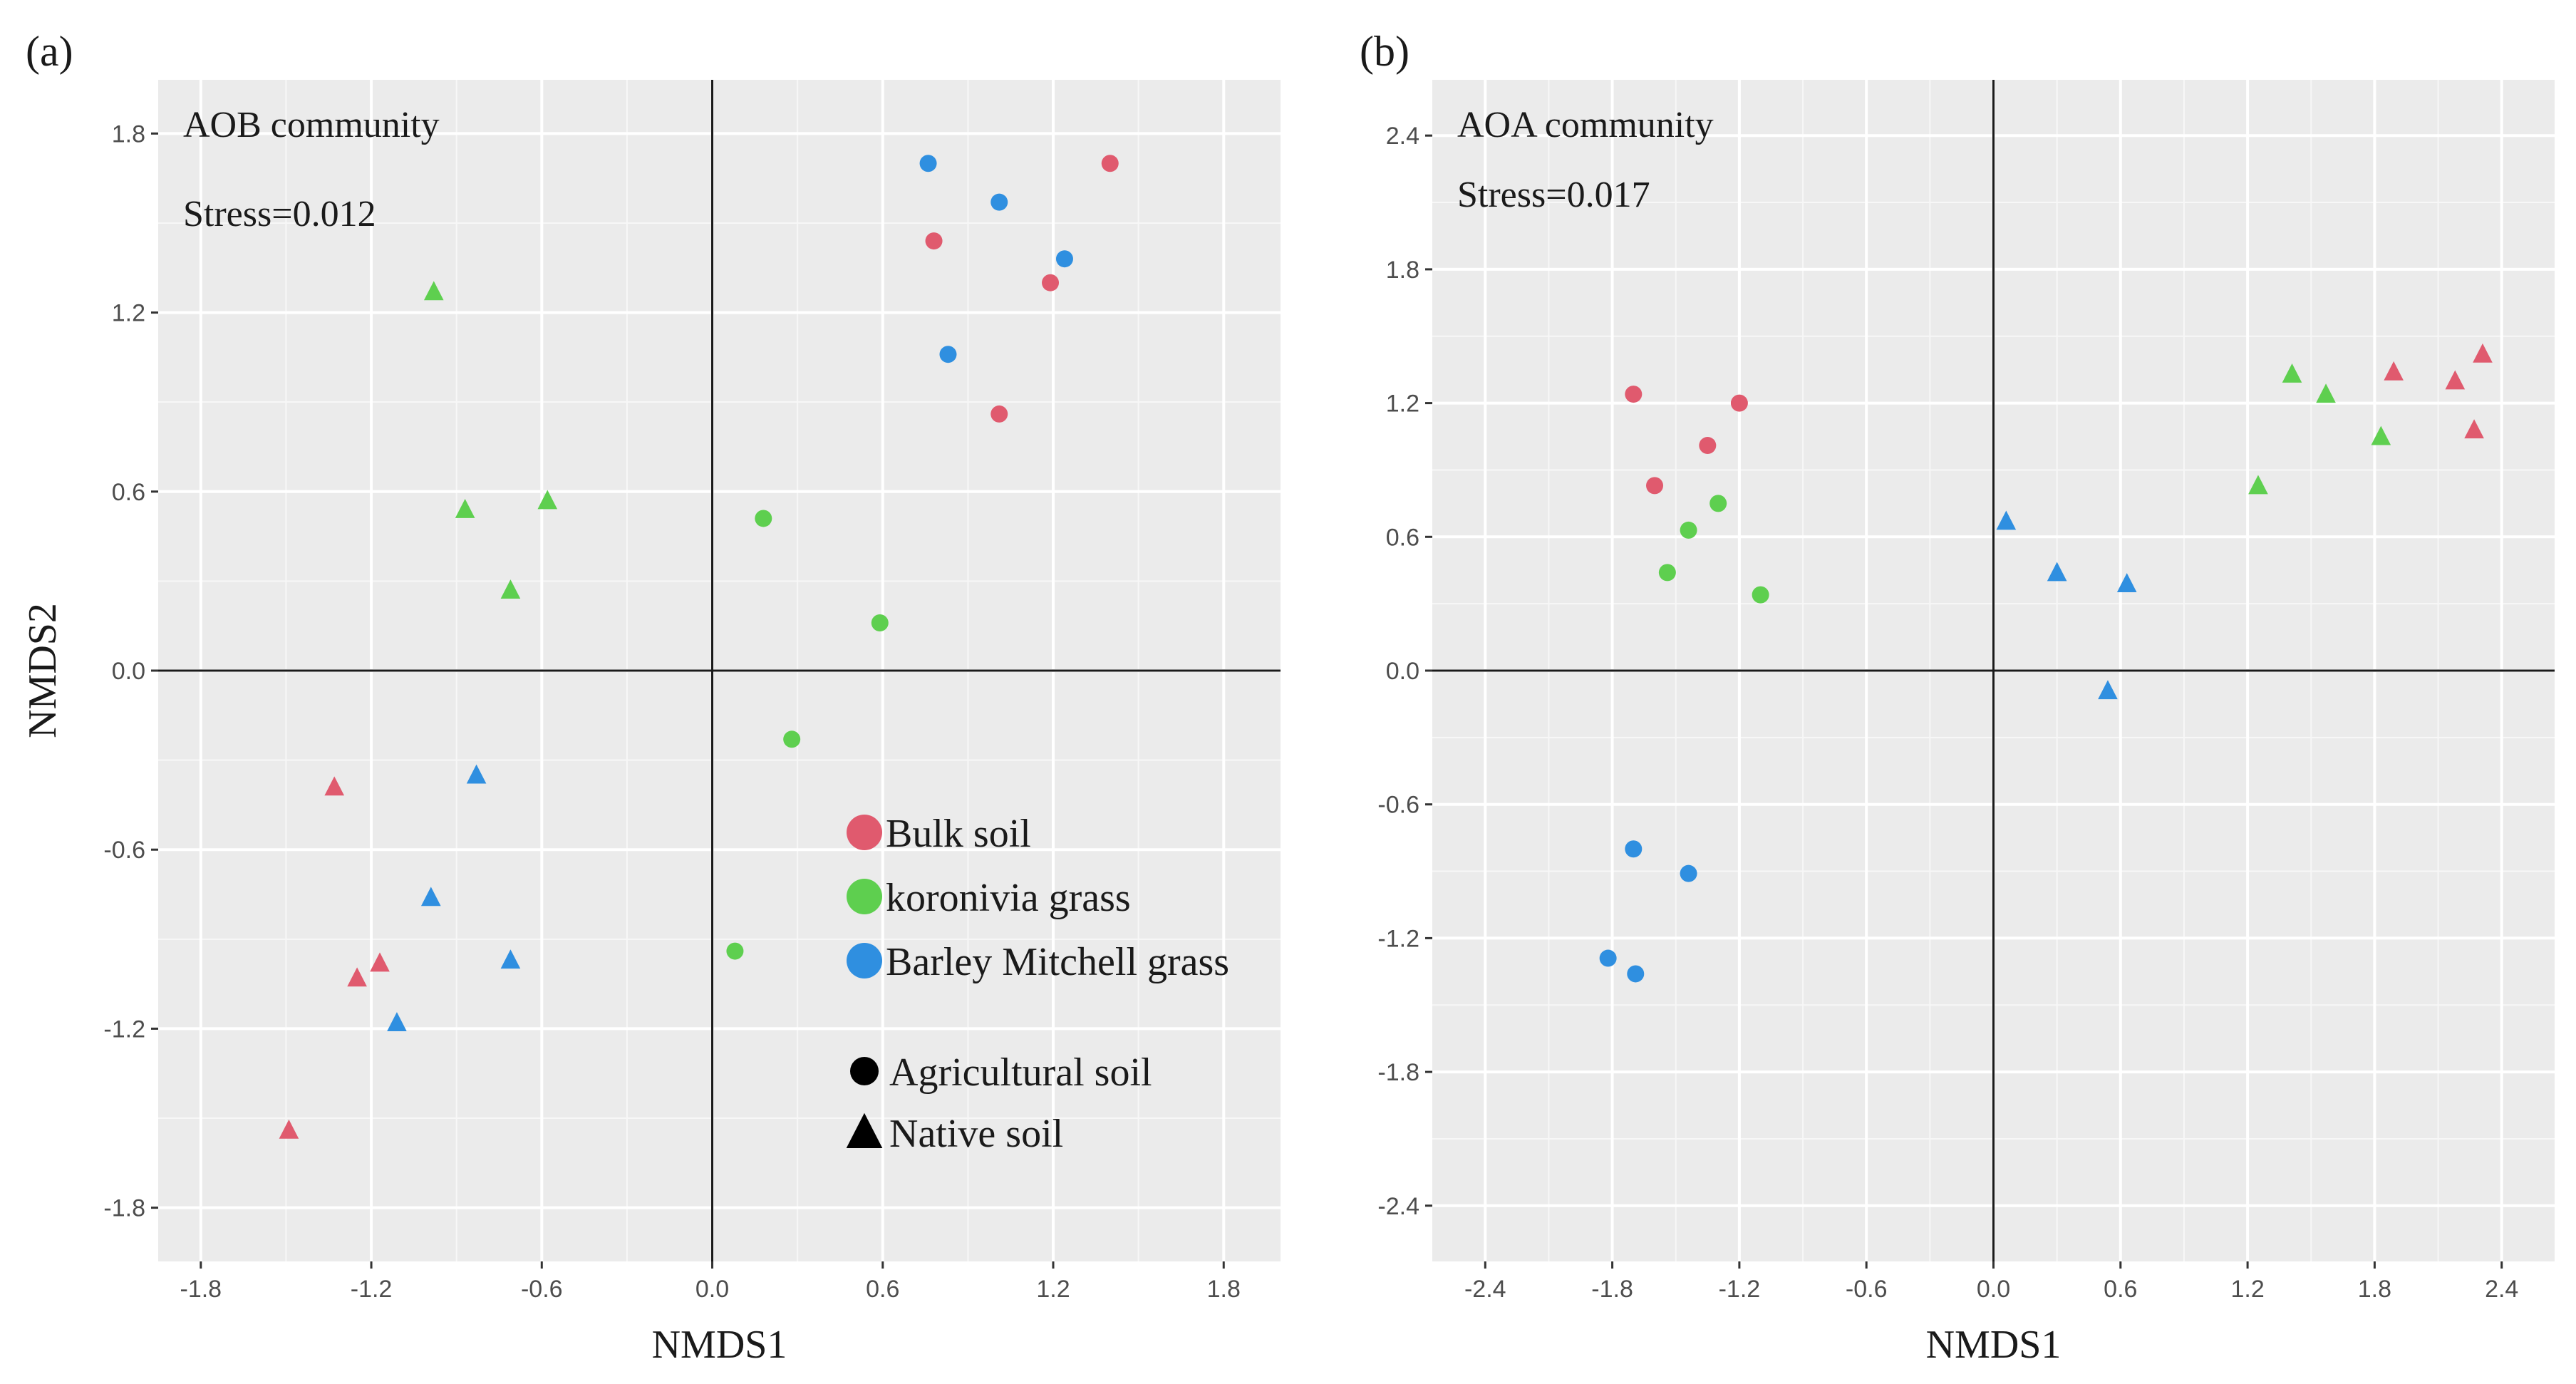 This screenshot has height=1384, width=2576. What do you see at coordinates (1398, 1206) in the screenshot?
I see `y-tick-label: -2.4` at bounding box center [1398, 1206].